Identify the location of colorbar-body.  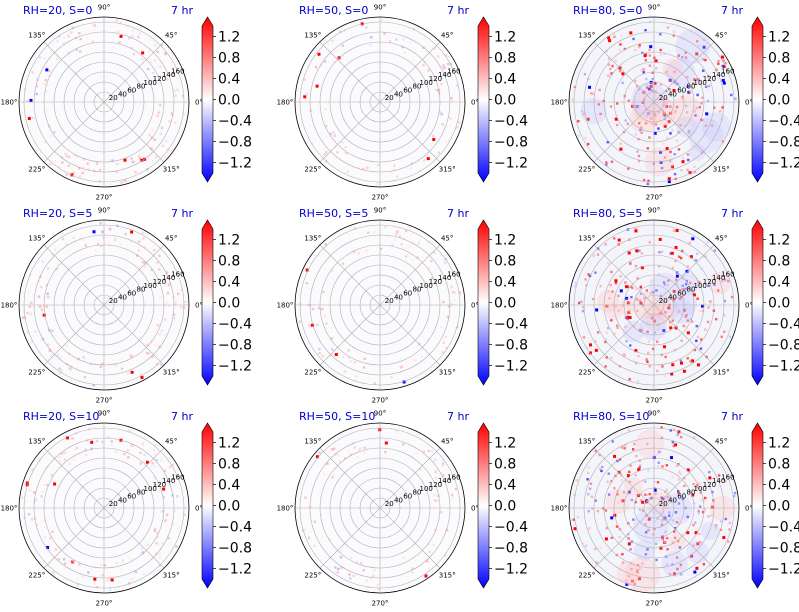
(483, 99).